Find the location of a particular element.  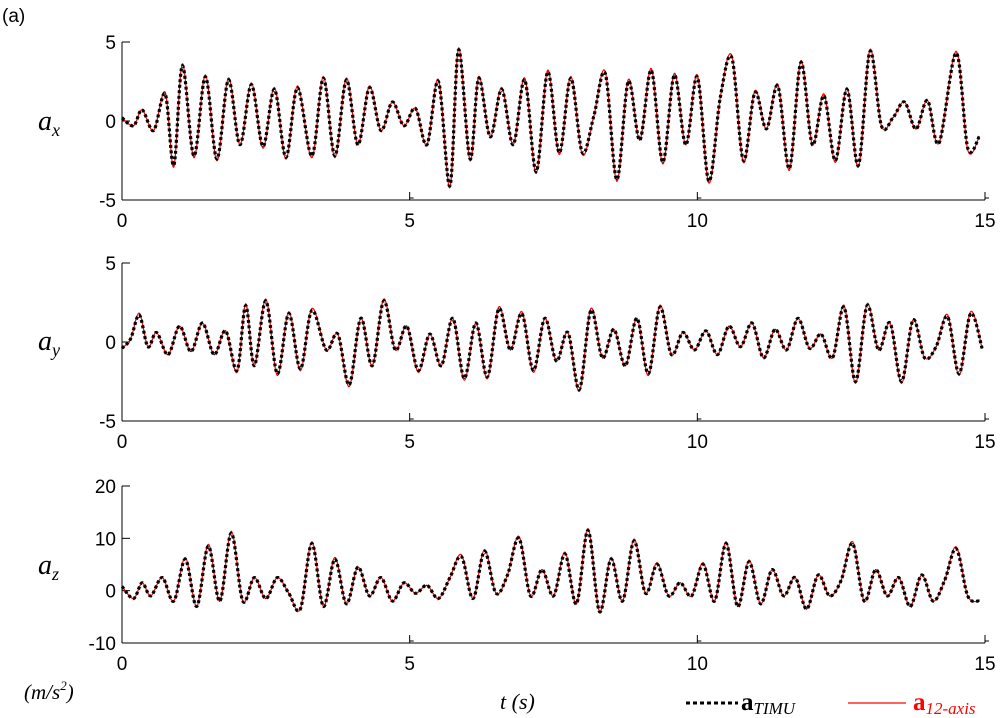

az-series-timu is located at coordinates (550, 571).